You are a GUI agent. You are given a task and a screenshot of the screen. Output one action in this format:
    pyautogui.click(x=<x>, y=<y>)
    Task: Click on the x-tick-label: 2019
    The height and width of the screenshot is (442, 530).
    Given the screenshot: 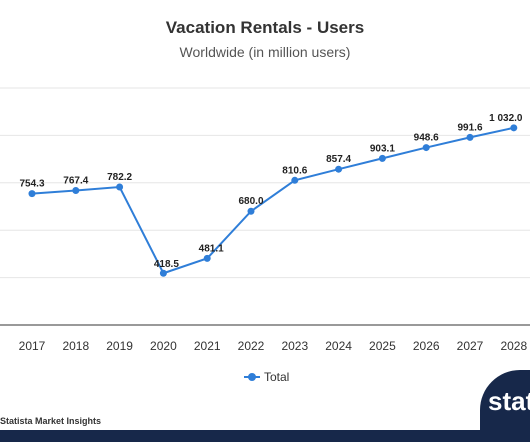 What is the action you would take?
    pyautogui.click(x=119, y=346)
    